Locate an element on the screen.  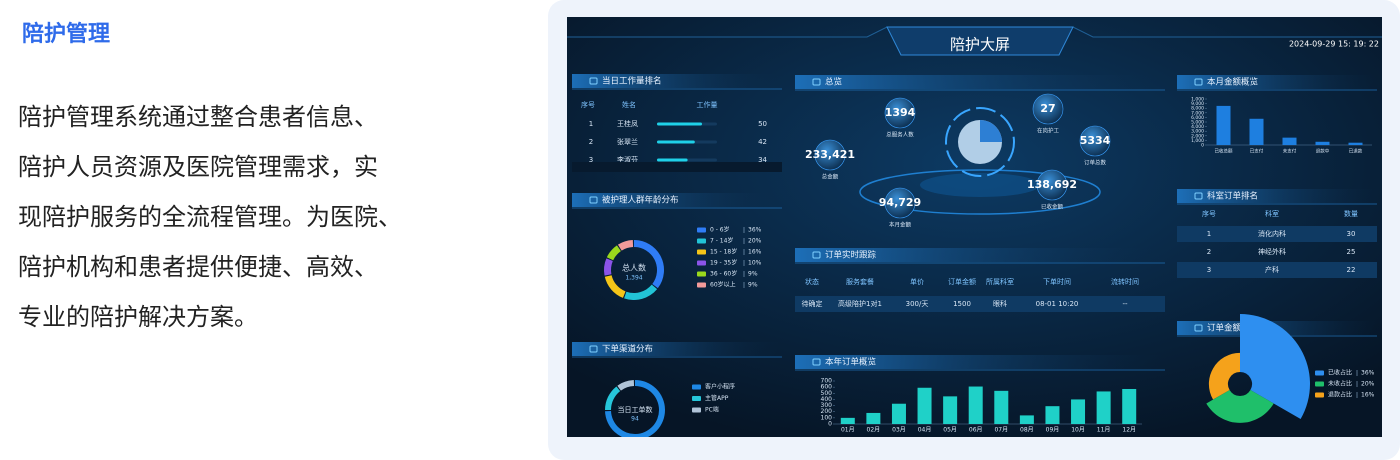
kpi-label: 总金额 is located at coordinates (830, 177).